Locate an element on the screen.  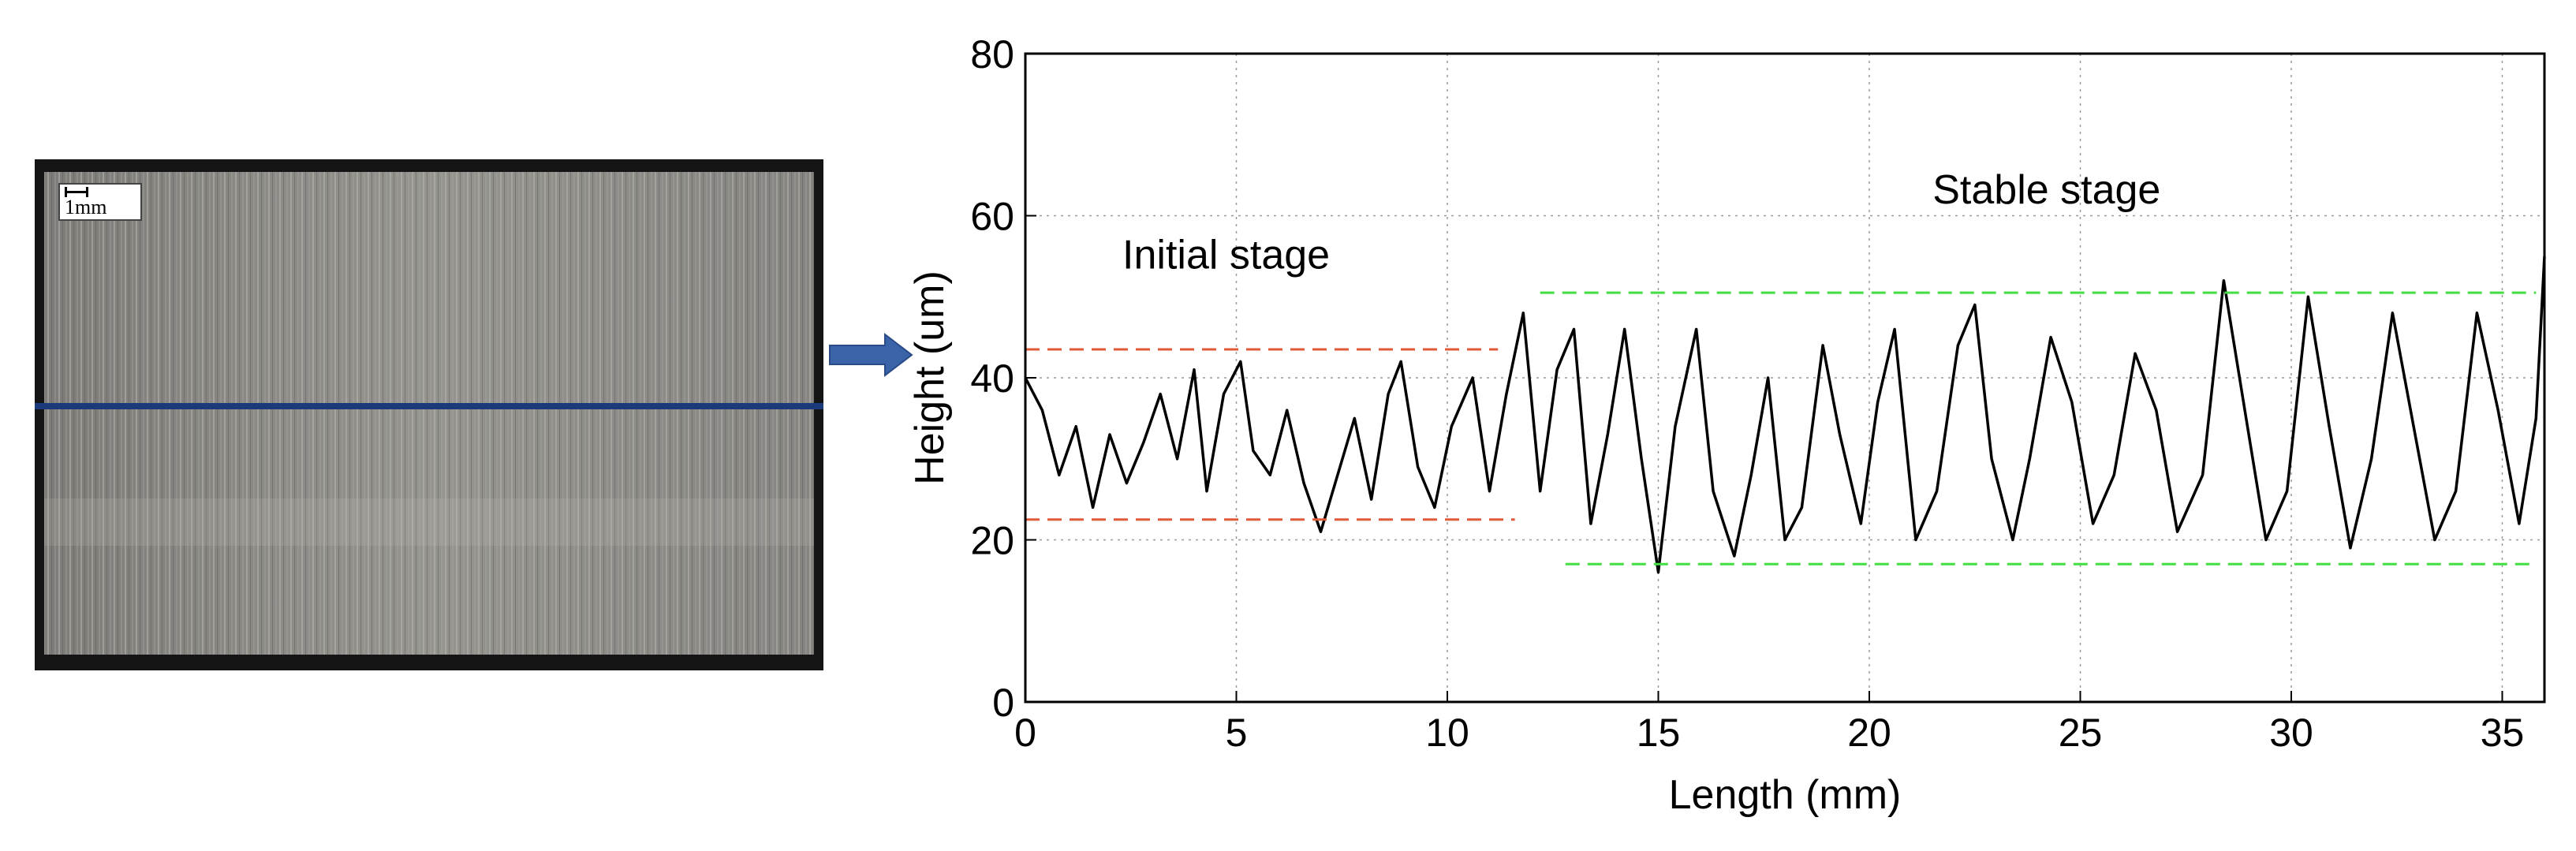
x-tick-label-2: 10 is located at coordinates (1447, 733).